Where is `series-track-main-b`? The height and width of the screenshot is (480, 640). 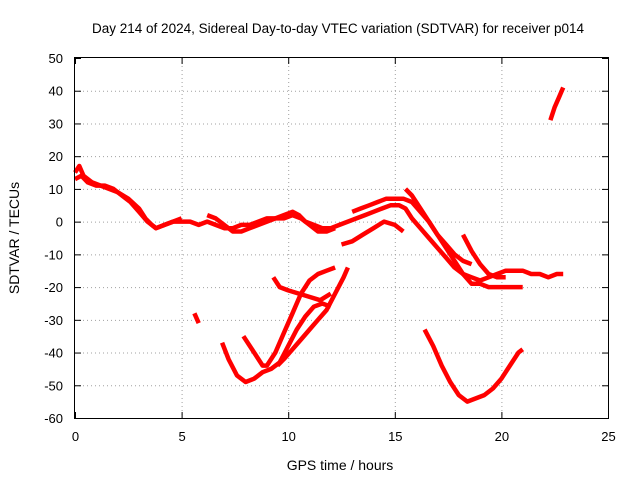 series-track-main-b is located at coordinates (128, 202).